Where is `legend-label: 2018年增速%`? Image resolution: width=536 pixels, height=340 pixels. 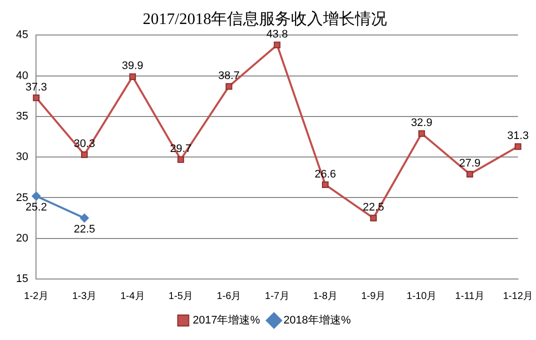
legend-label: 2018年增速% is located at coordinates (317, 320).